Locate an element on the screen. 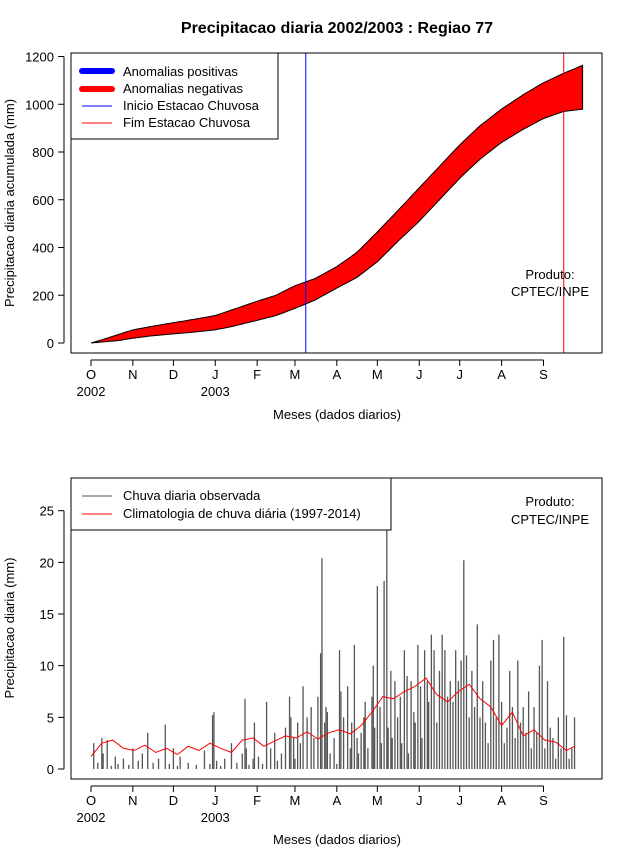 The image size is (640, 855). legend-label-observed: Chuva diaria observada is located at coordinates (192, 495).